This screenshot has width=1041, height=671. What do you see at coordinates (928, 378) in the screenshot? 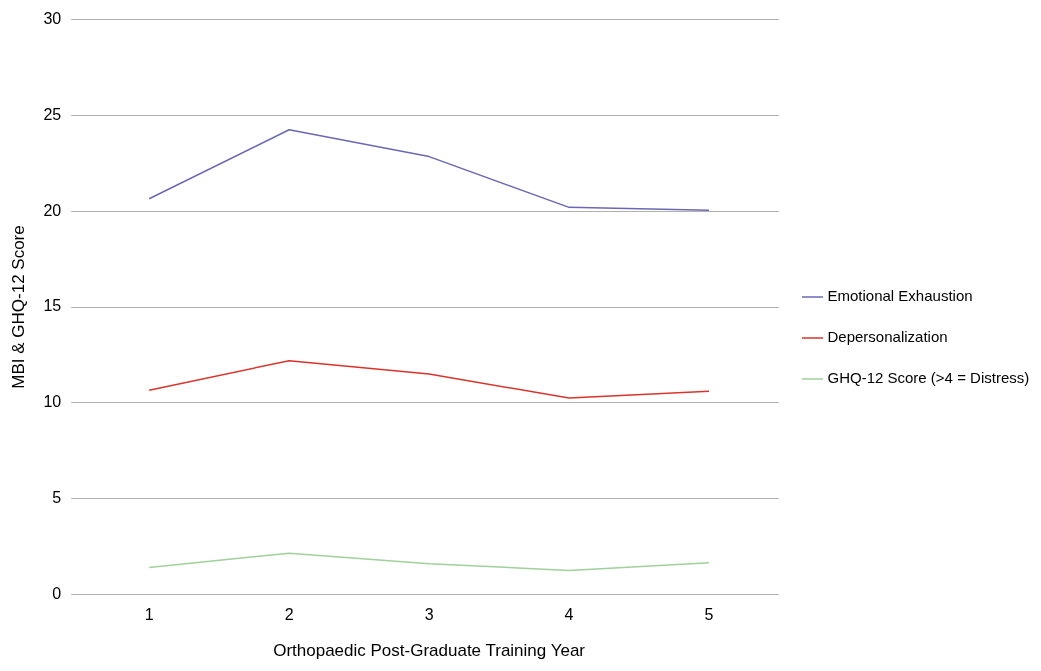
I see `legend-label: GHQ-12 Score (>4 = Distress)` at bounding box center [928, 378].